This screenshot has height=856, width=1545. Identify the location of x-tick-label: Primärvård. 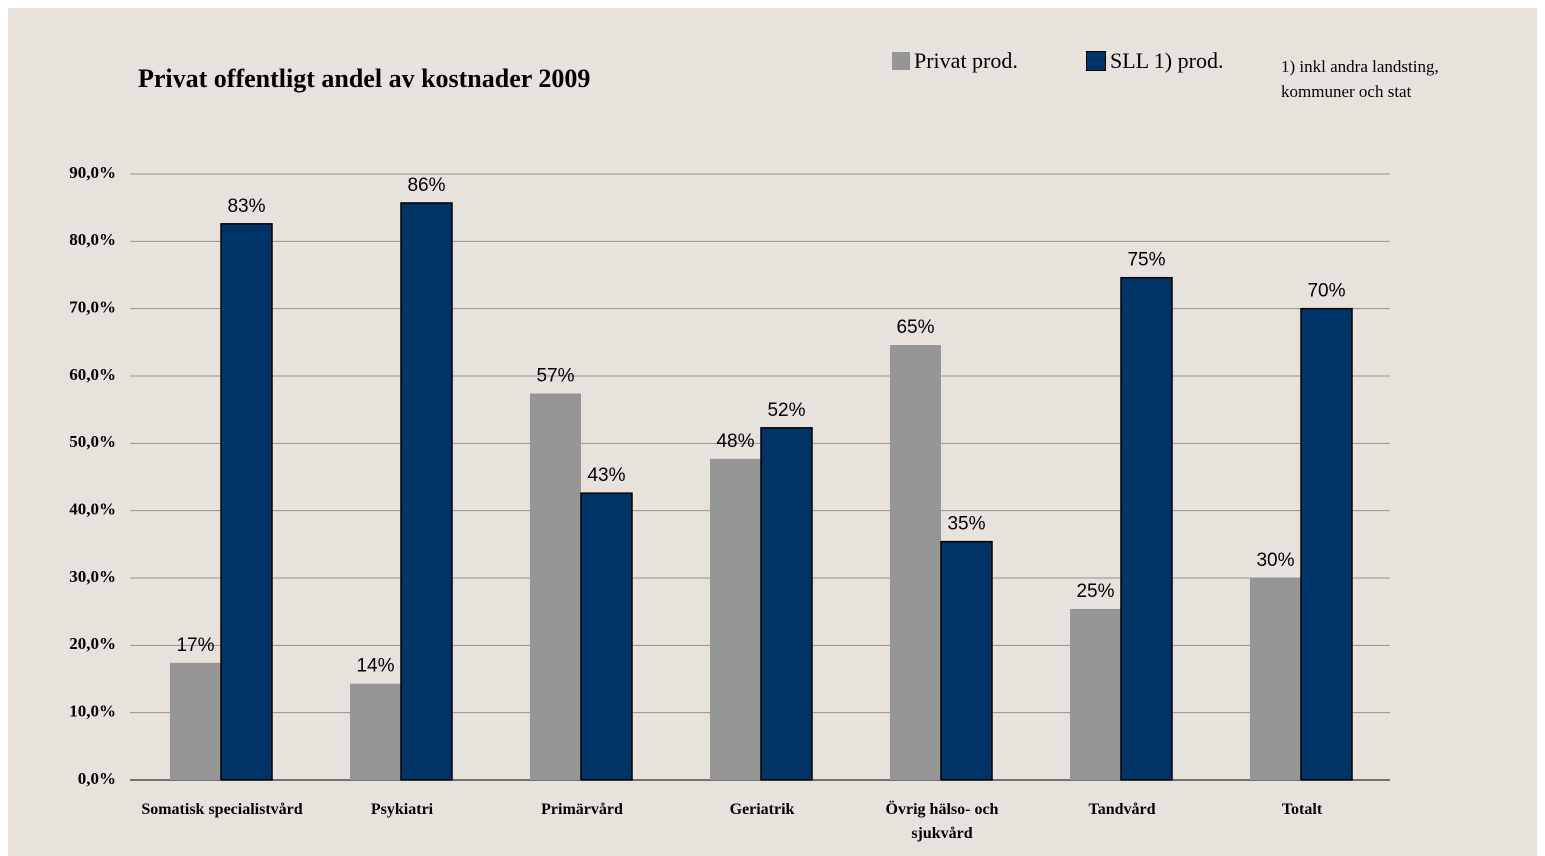
(582, 809).